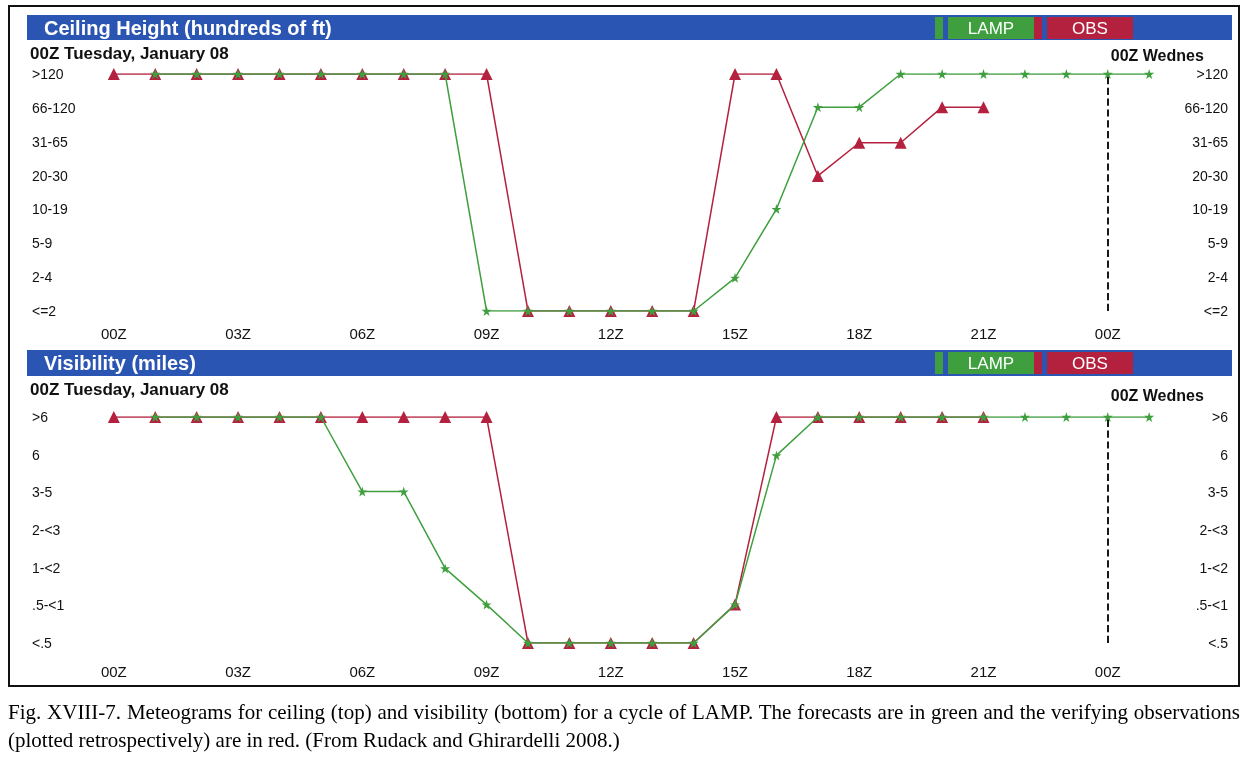  I want to click on chart-title: Visibility (miles), so click(120, 363).